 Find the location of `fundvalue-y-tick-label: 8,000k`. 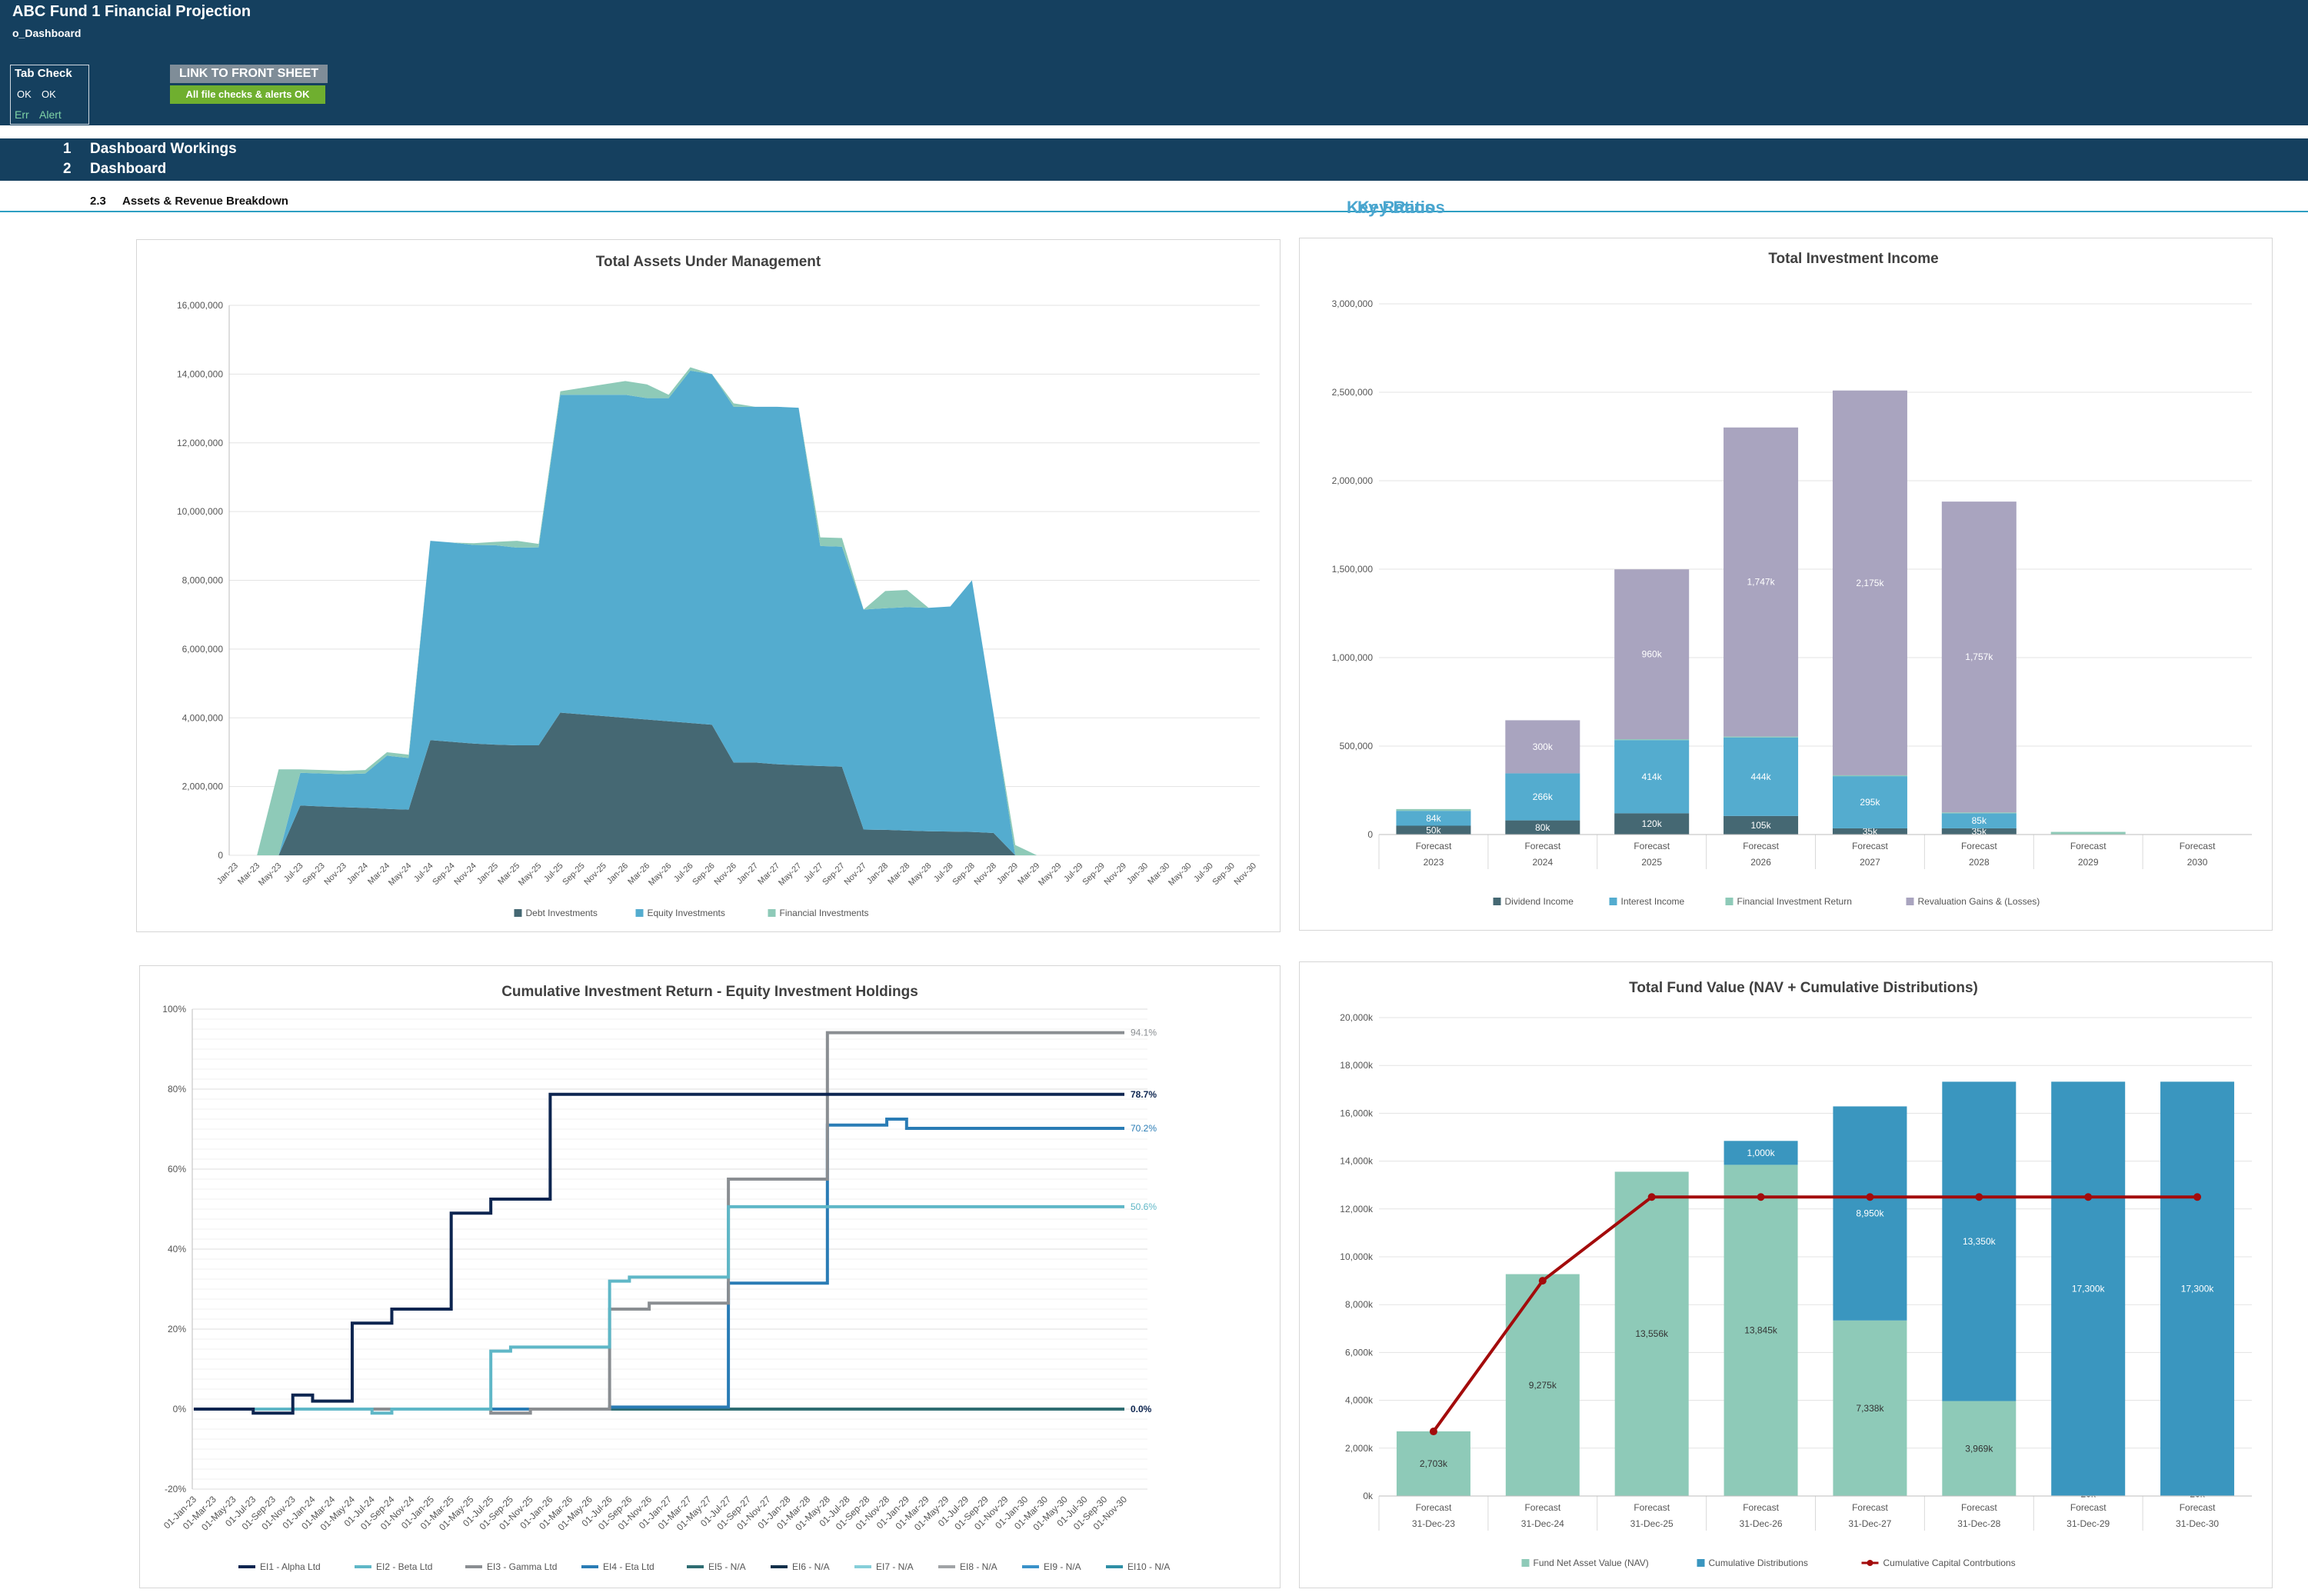

fundvalue-y-tick-label: 8,000k is located at coordinates (1359, 1304).